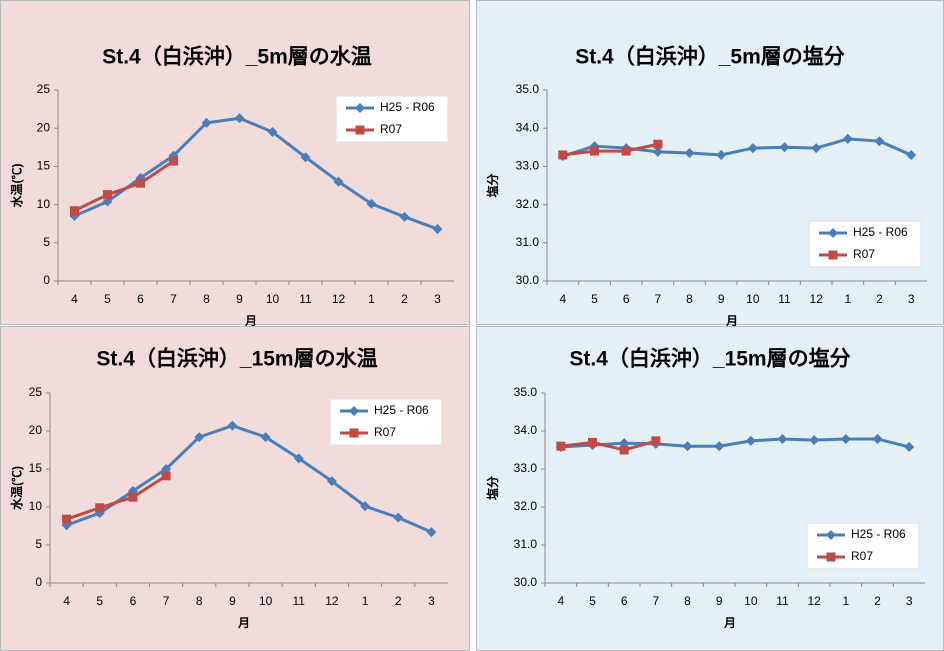 The height and width of the screenshot is (651, 944). Describe the element at coordinates (492, 488) in the screenshot. I see `y-axis-label: 塩分` at that location.